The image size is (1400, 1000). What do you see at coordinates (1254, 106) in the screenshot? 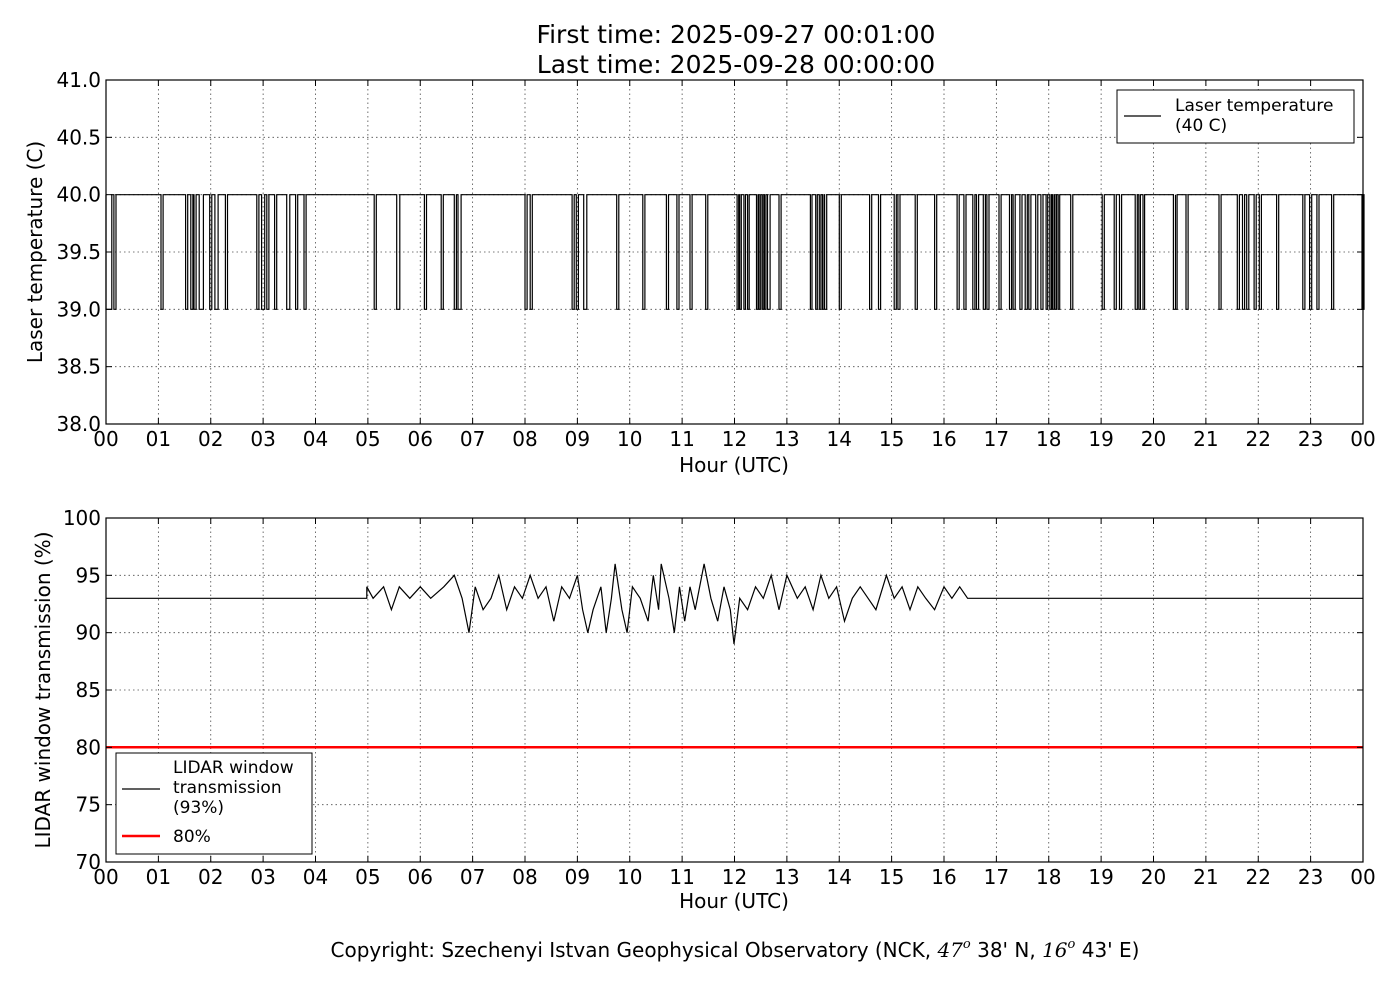
I see `legend-label: Laser temperature` at bounding box center [1254, 106].